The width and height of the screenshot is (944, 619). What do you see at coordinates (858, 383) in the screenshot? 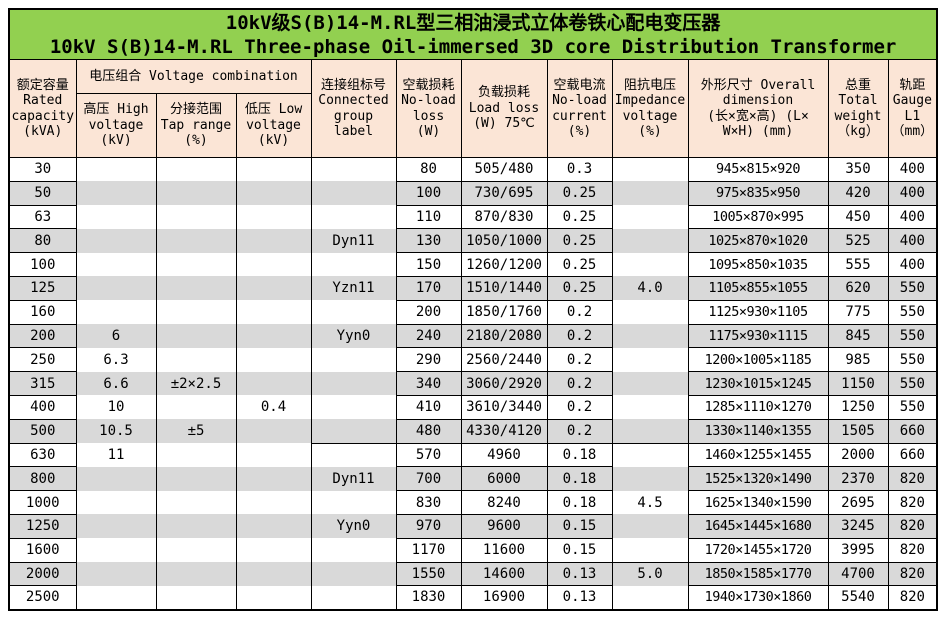
I see `cell-weight: 1150` at bounding box center [858, 383].